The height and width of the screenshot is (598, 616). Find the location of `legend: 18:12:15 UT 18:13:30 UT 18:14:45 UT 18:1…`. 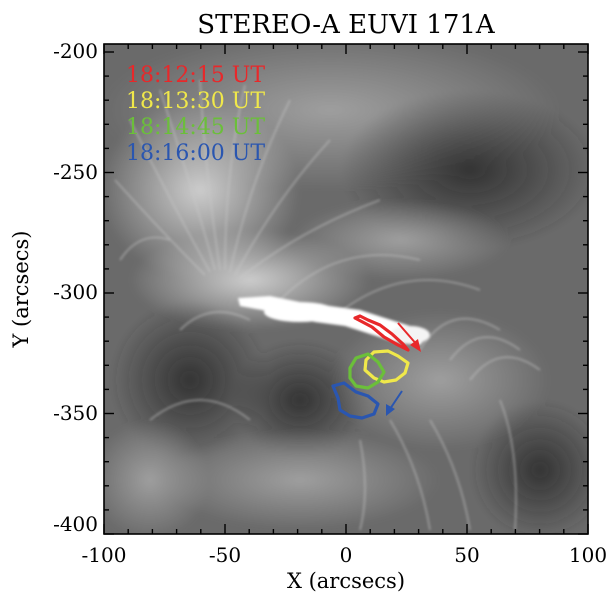

legend: 18:12:15 UT 18:13:30 UT 18:14:45 UT 18:1… is located at coordinates (195, 114).